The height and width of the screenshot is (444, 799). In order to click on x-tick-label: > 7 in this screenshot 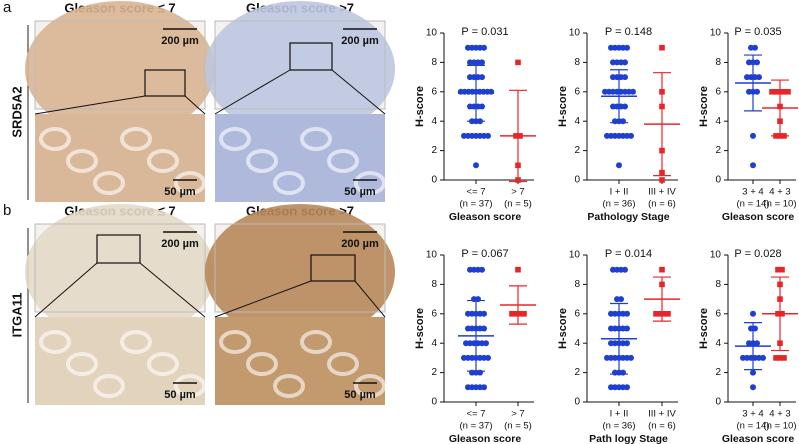, I will do `click(517, 414)`.